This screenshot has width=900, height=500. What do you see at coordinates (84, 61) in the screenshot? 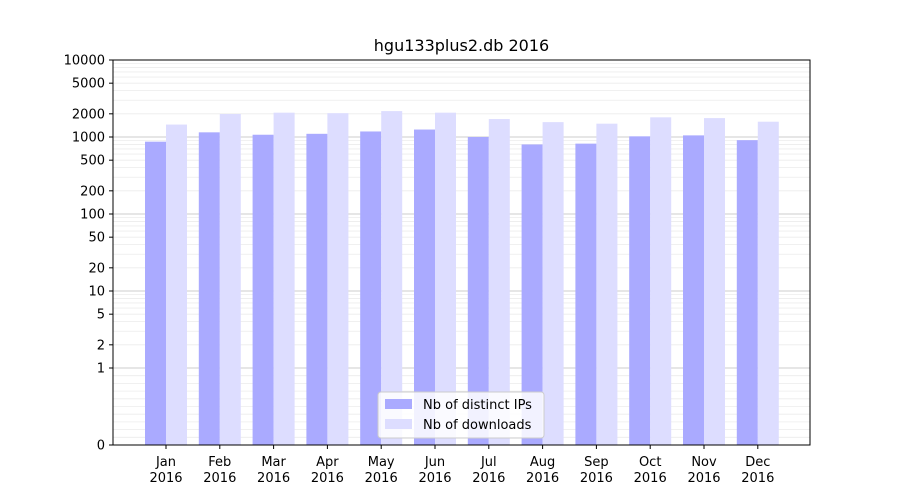
I see `y-tick-label: 10000` at bounding box center [84, 61].